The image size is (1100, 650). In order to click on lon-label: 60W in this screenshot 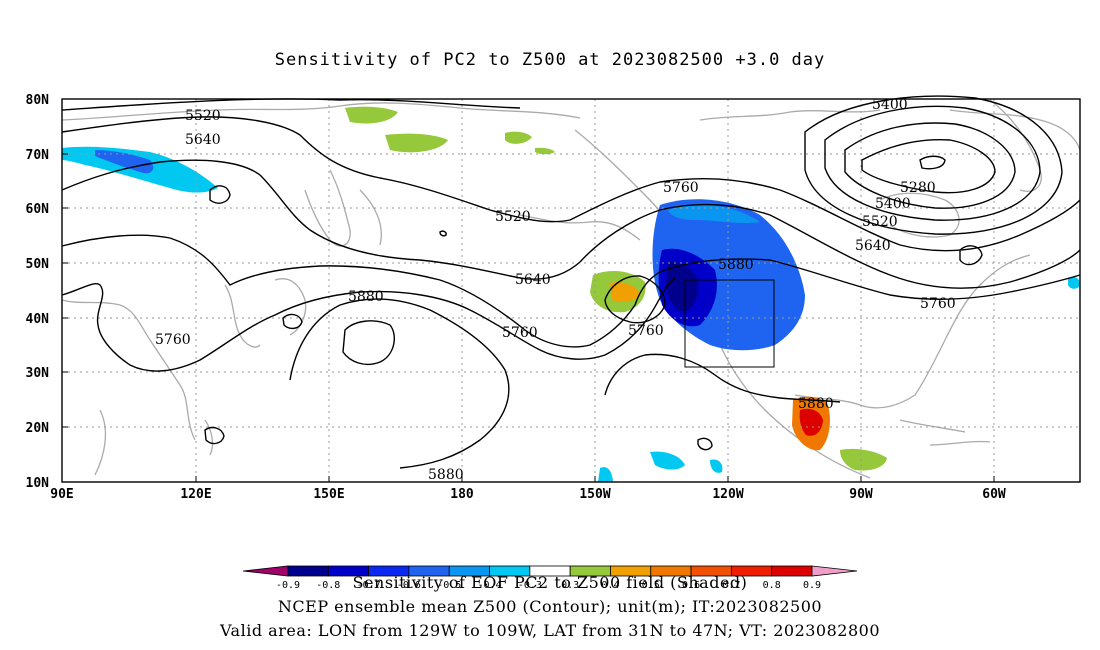, I will do `click(994, 494)`.